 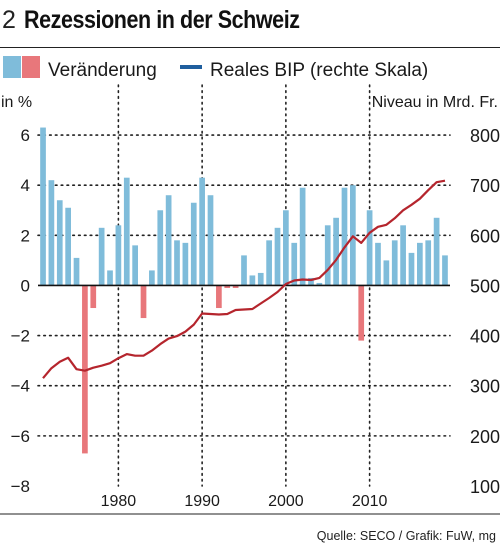 What do you see at coordinates (286, 501) in the screenshot?
I see `x-tick-label: 2000` at bounding box center [286, 501].